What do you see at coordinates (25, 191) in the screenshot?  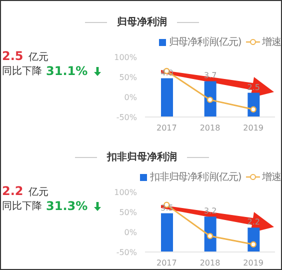 I see `text: 2.2 亿元` at bounding box center [25, 191].